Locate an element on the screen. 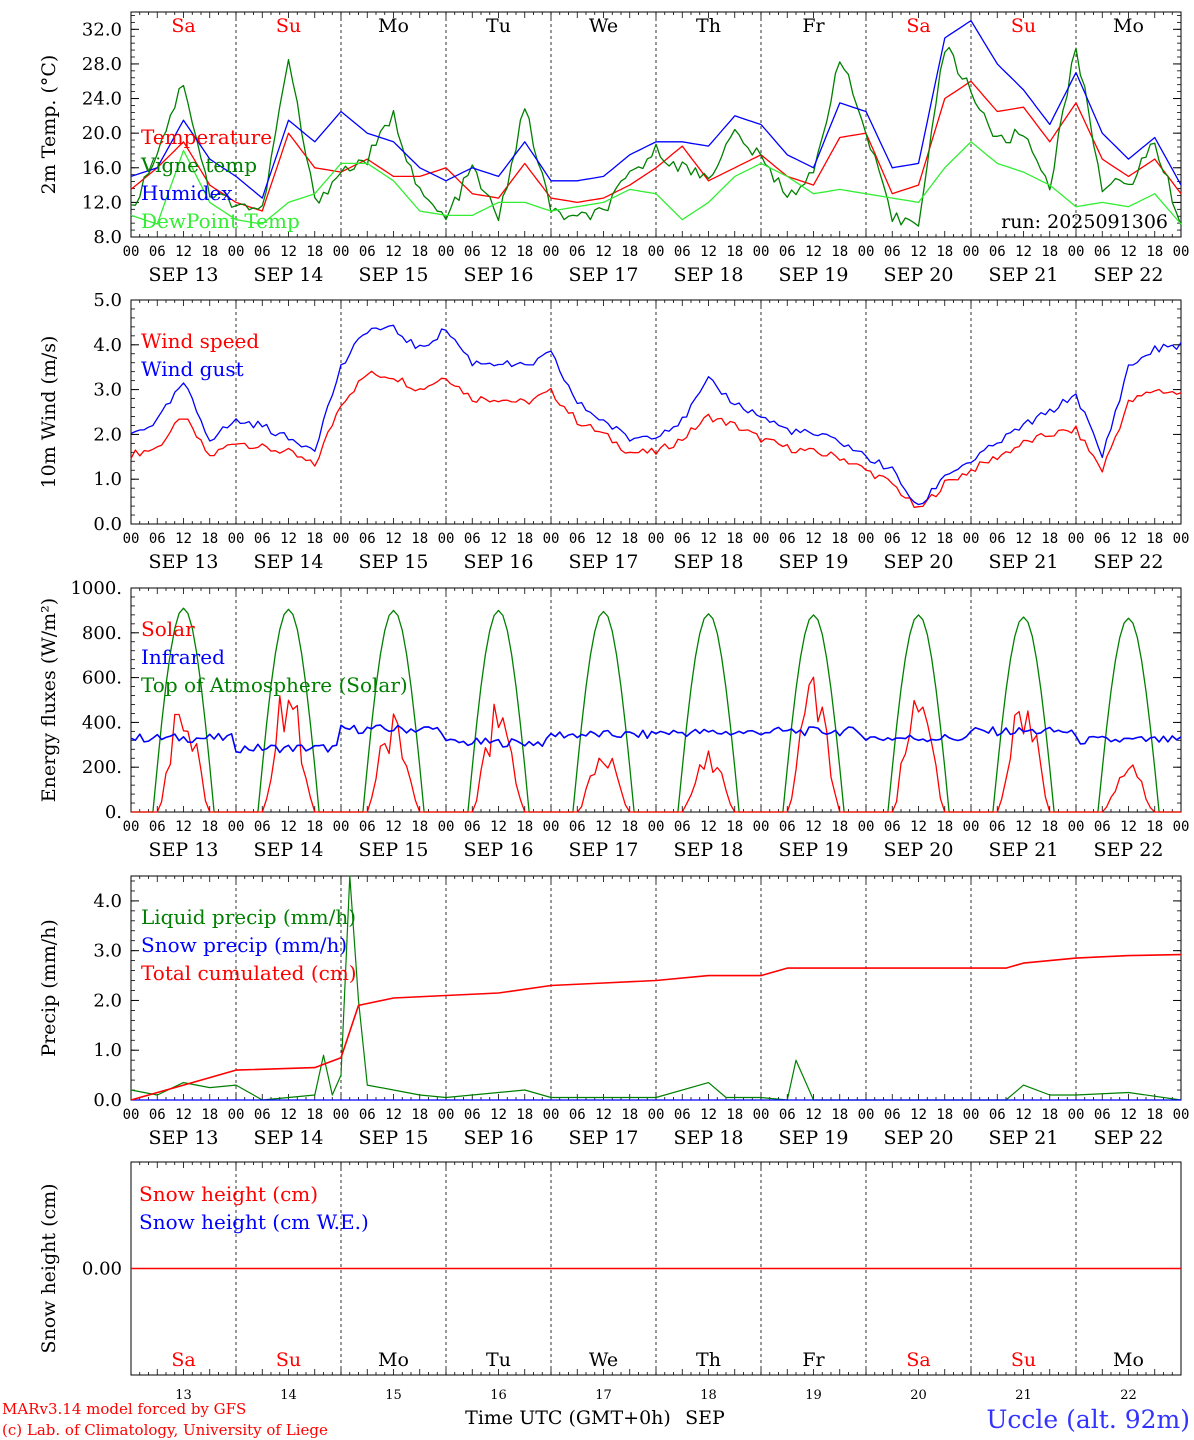  series-line-solar is located at coordinates (656, 744).